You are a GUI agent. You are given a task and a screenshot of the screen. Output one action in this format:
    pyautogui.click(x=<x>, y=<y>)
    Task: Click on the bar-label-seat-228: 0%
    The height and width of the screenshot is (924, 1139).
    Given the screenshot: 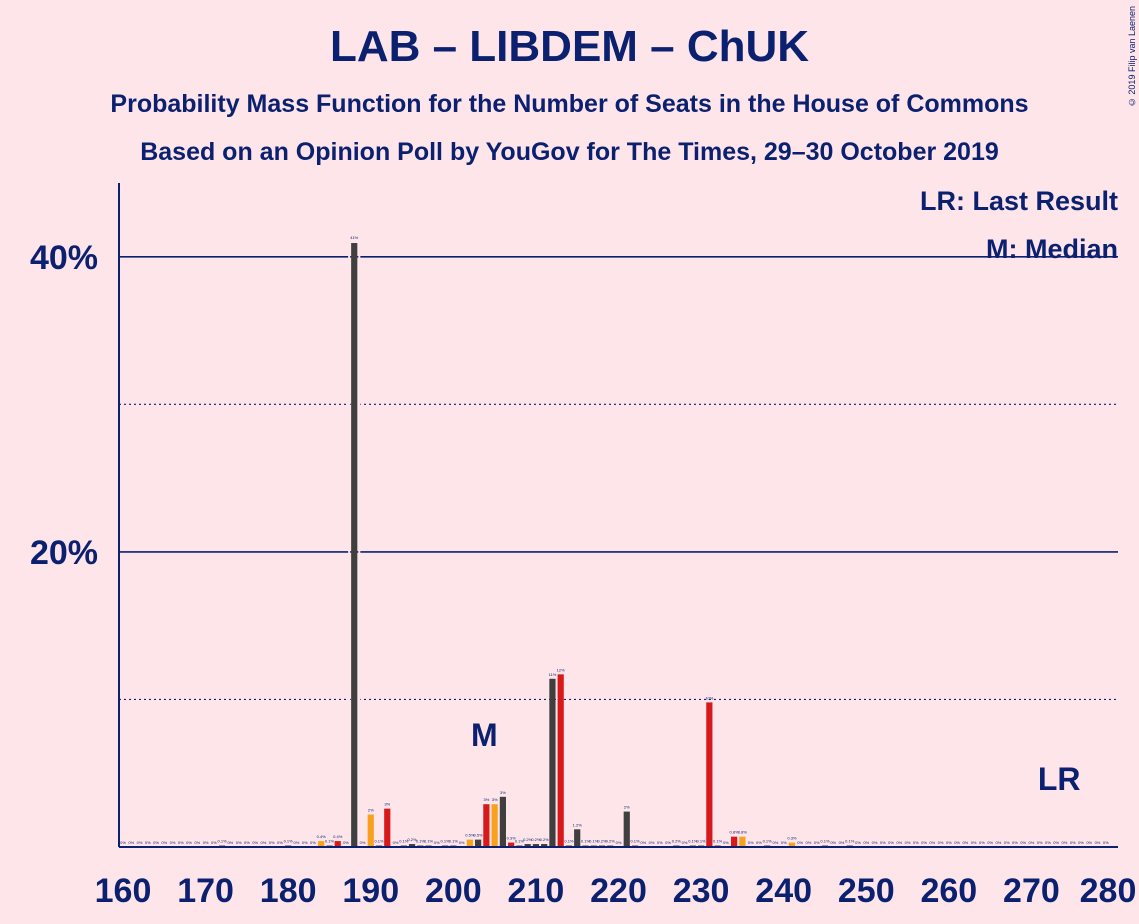 What is the action you would take?
    pyautogui.click(x=685, y=842)
    